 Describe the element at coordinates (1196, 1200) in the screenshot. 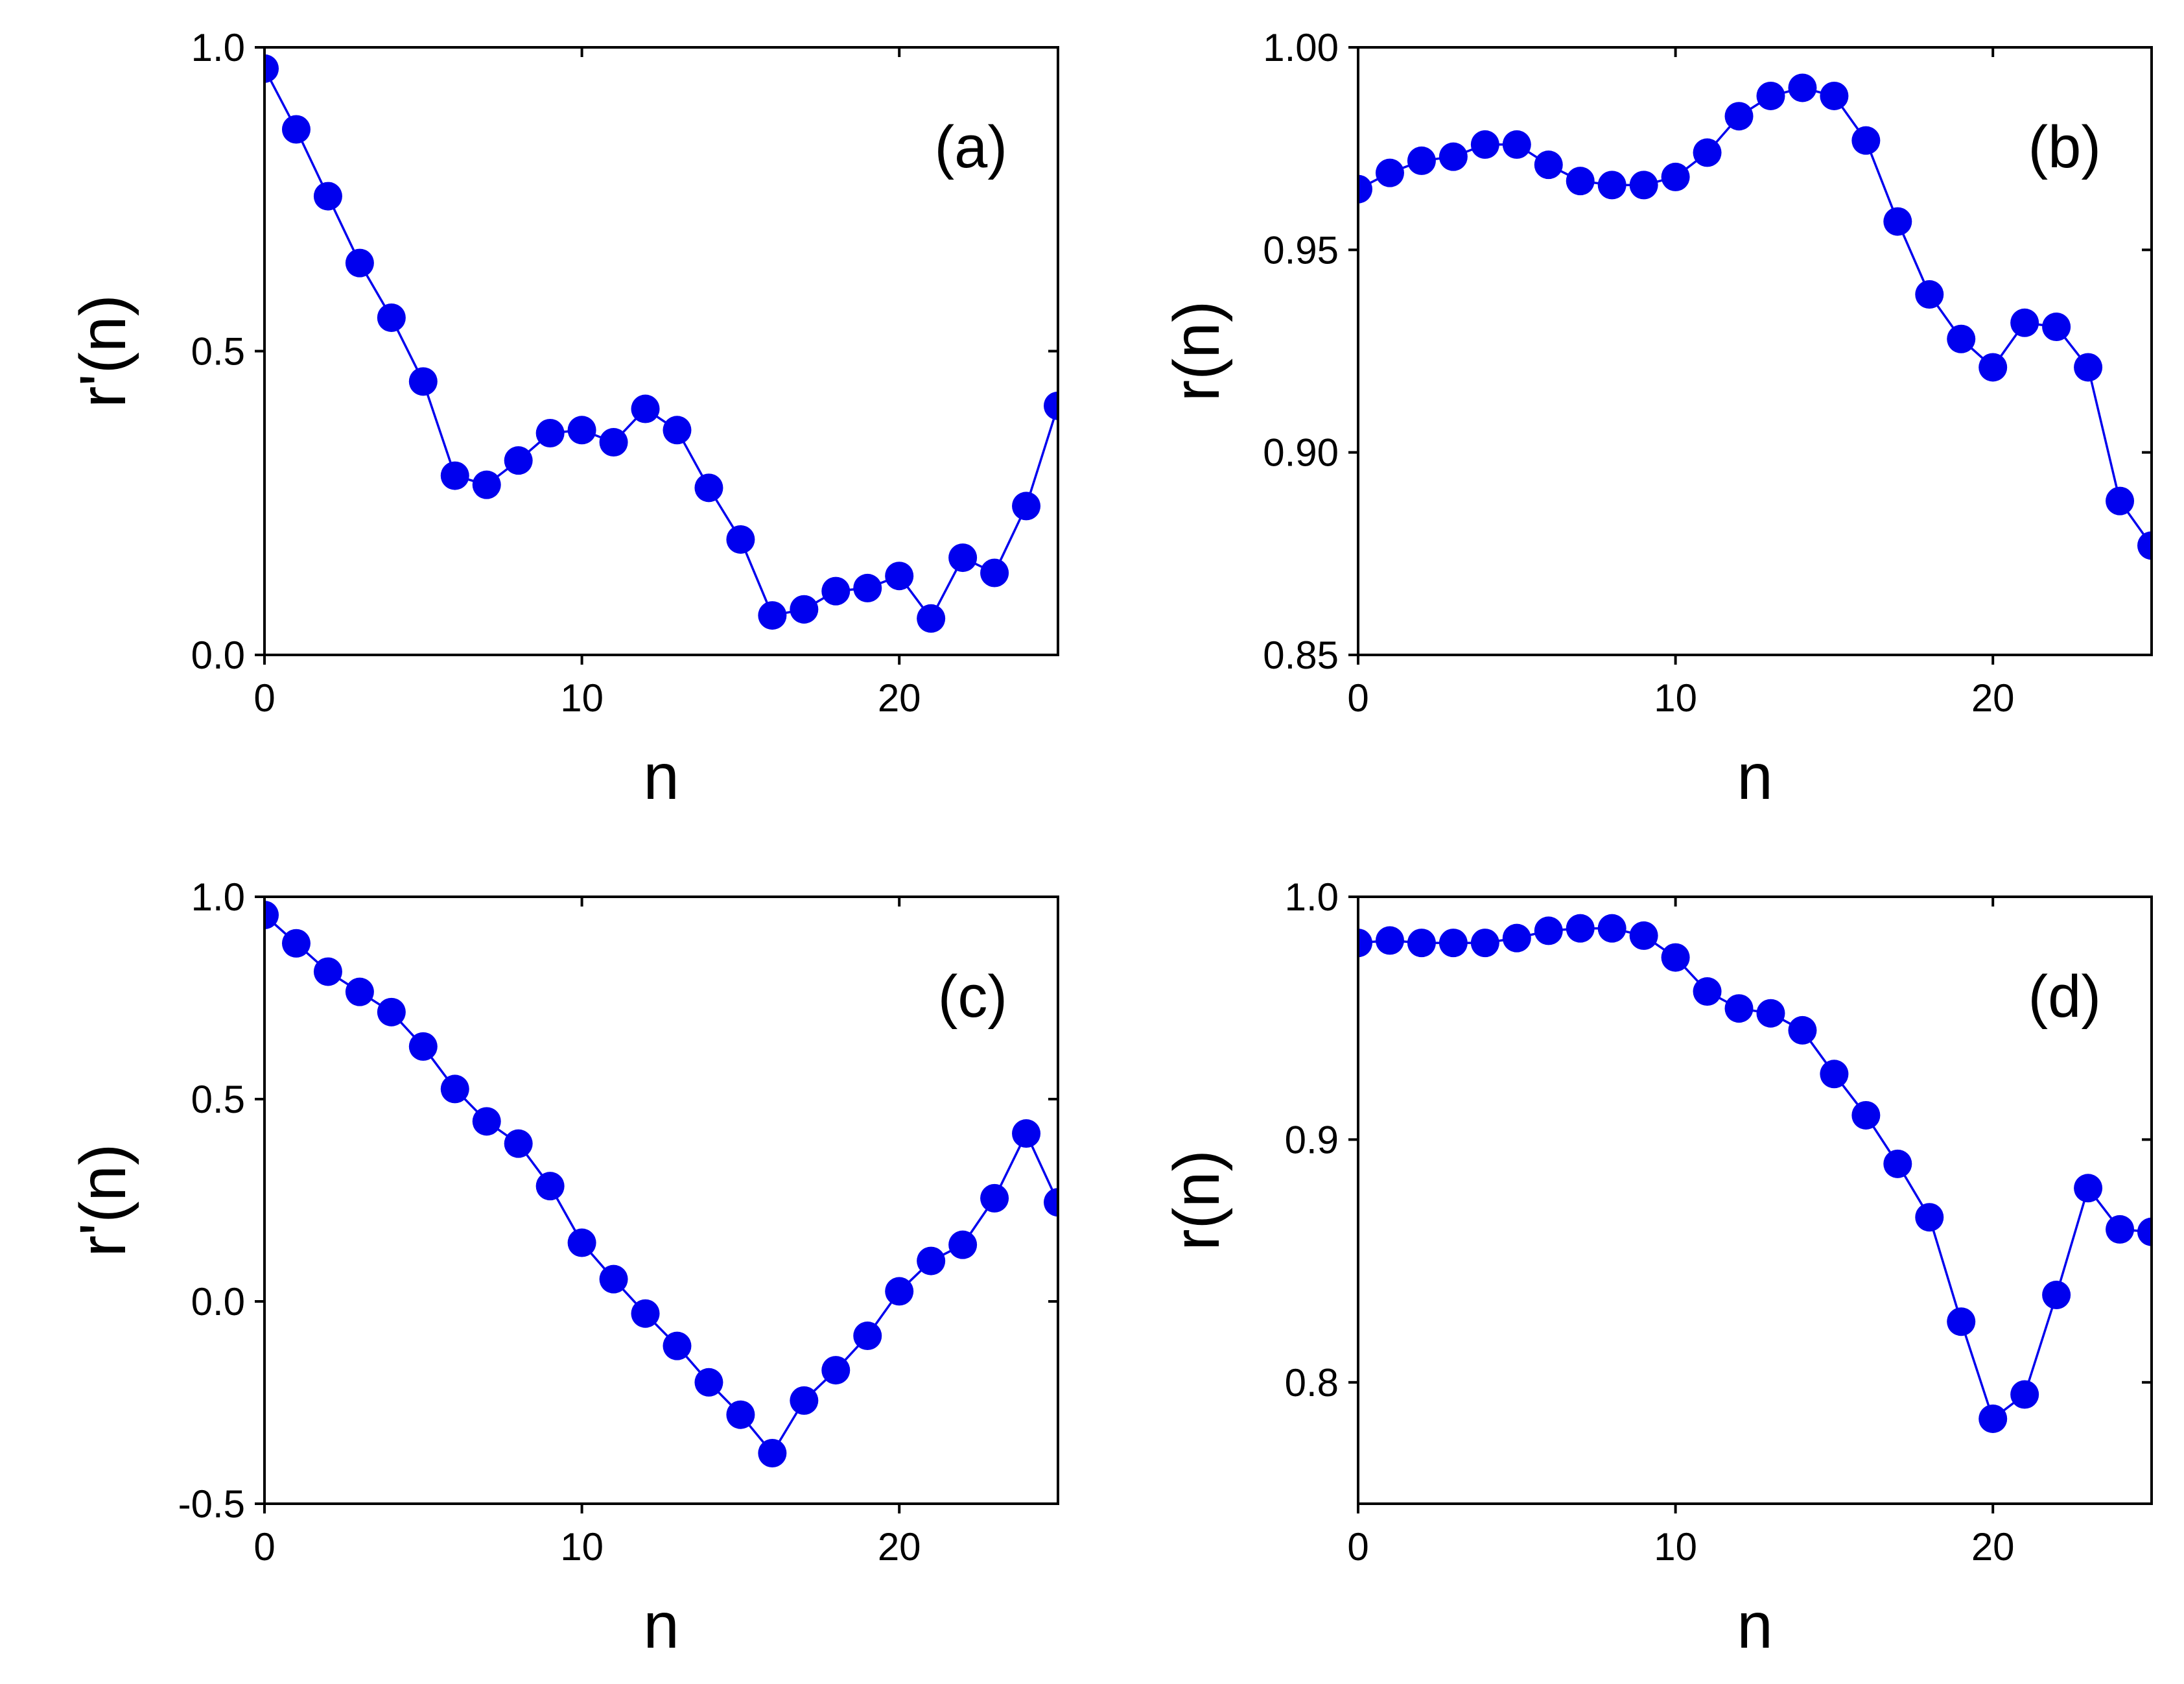

I see `y-axis-label: r(n)` at that location.